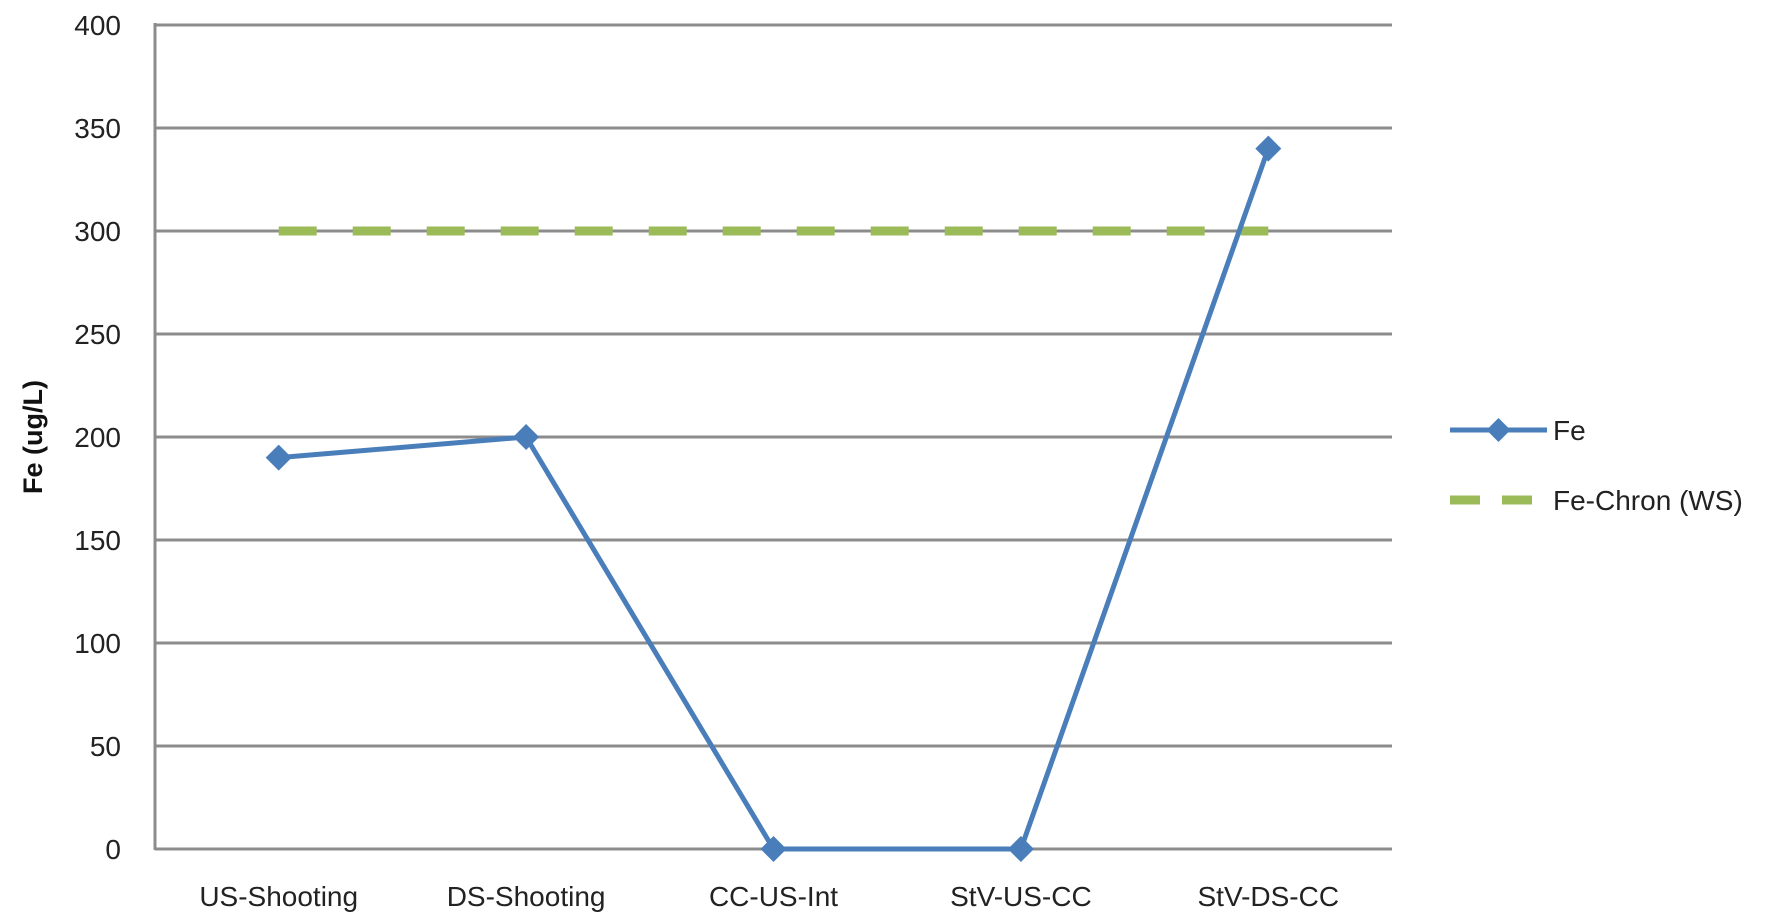  I want to click on x-tick-label: US-Shooting, so click(278, 896).